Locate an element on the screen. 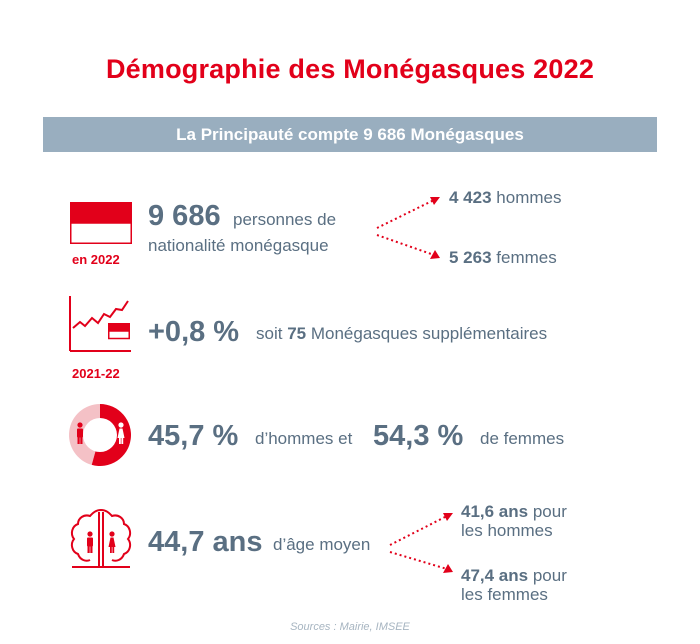 Image resolution: width=700 pixels, height=644 pixels. men-share-value: 45,7 % is located at coordinates (193, 436).